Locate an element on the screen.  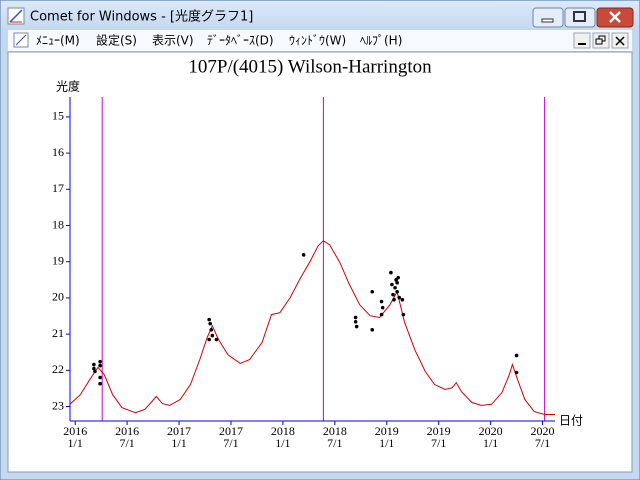
maximize-button is located at coordinates (580, 17).